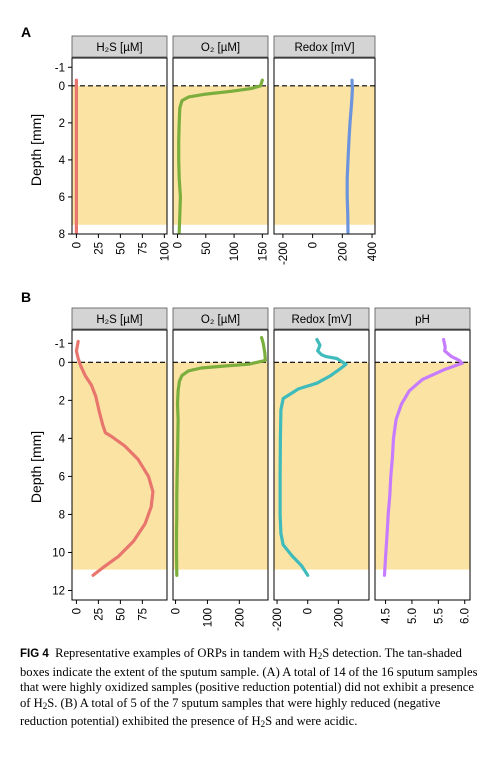 This screenshot has width=500, height=776. What do you see at coordinates (263, 724) in the screenshot?
I see `caption-sub-3: 2` at bounding box center [263, 724].